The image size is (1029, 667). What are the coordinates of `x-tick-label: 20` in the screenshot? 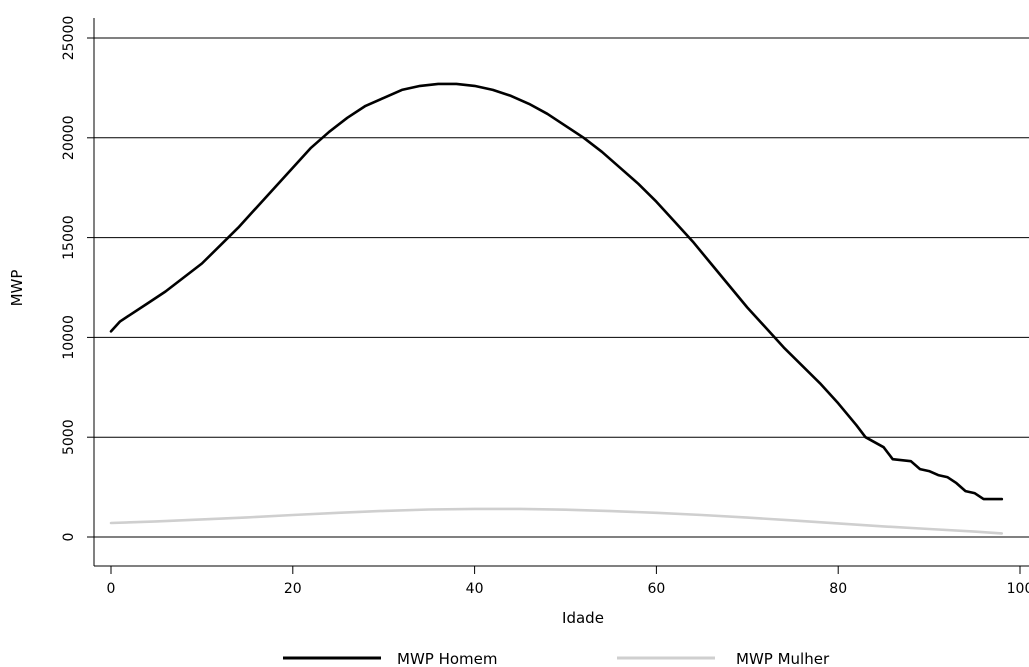 It's located at (293, 589).